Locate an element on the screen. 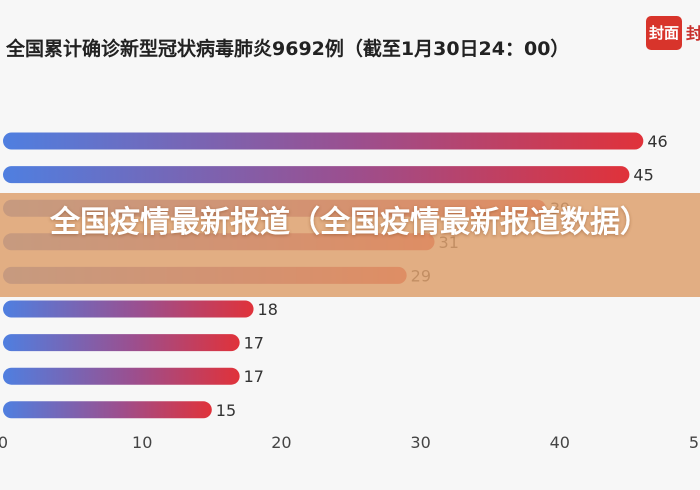 This screenshot has height=490, width=700. x-tick-label: 10 is located at coordinates (142, 442).